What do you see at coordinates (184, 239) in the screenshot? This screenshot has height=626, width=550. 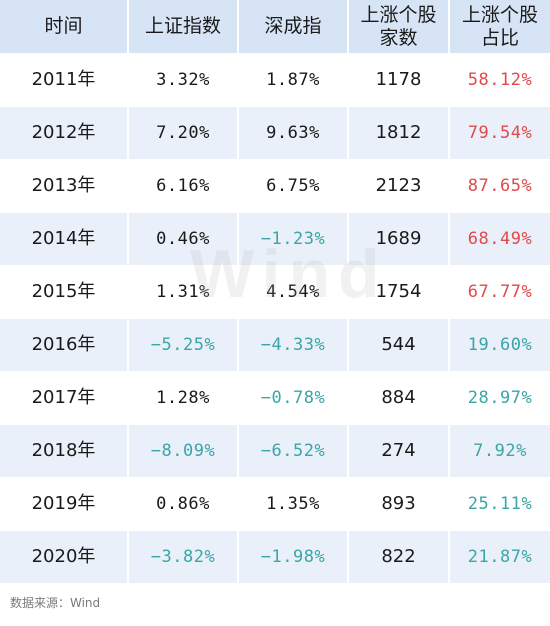 I see `shanghai-change-cell: 0.46%` at bounding box center [184, 239].